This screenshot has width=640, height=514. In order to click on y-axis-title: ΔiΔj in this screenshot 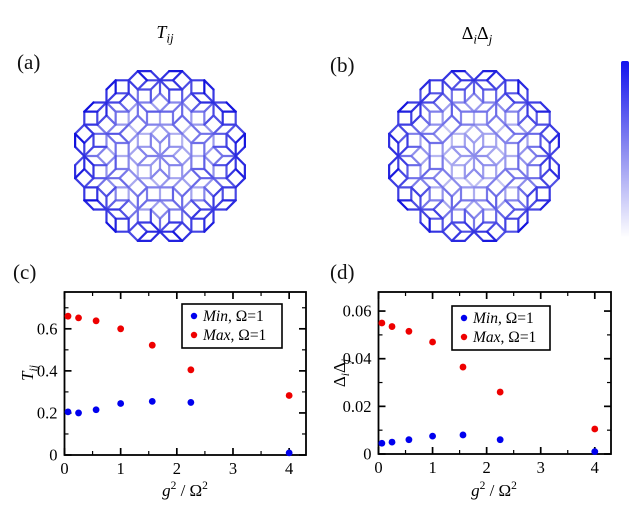, I will do `click(341, 373)`.